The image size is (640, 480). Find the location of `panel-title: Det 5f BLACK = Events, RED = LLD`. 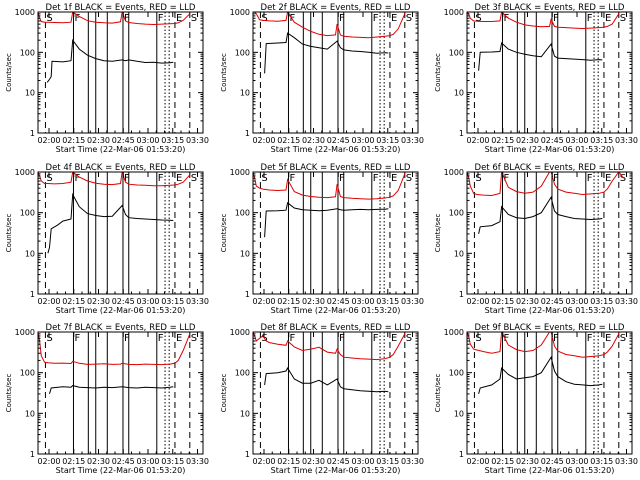

panel-title: Det 5f BLACK = Events, RED = LLD is located at coordinates (336, 168).